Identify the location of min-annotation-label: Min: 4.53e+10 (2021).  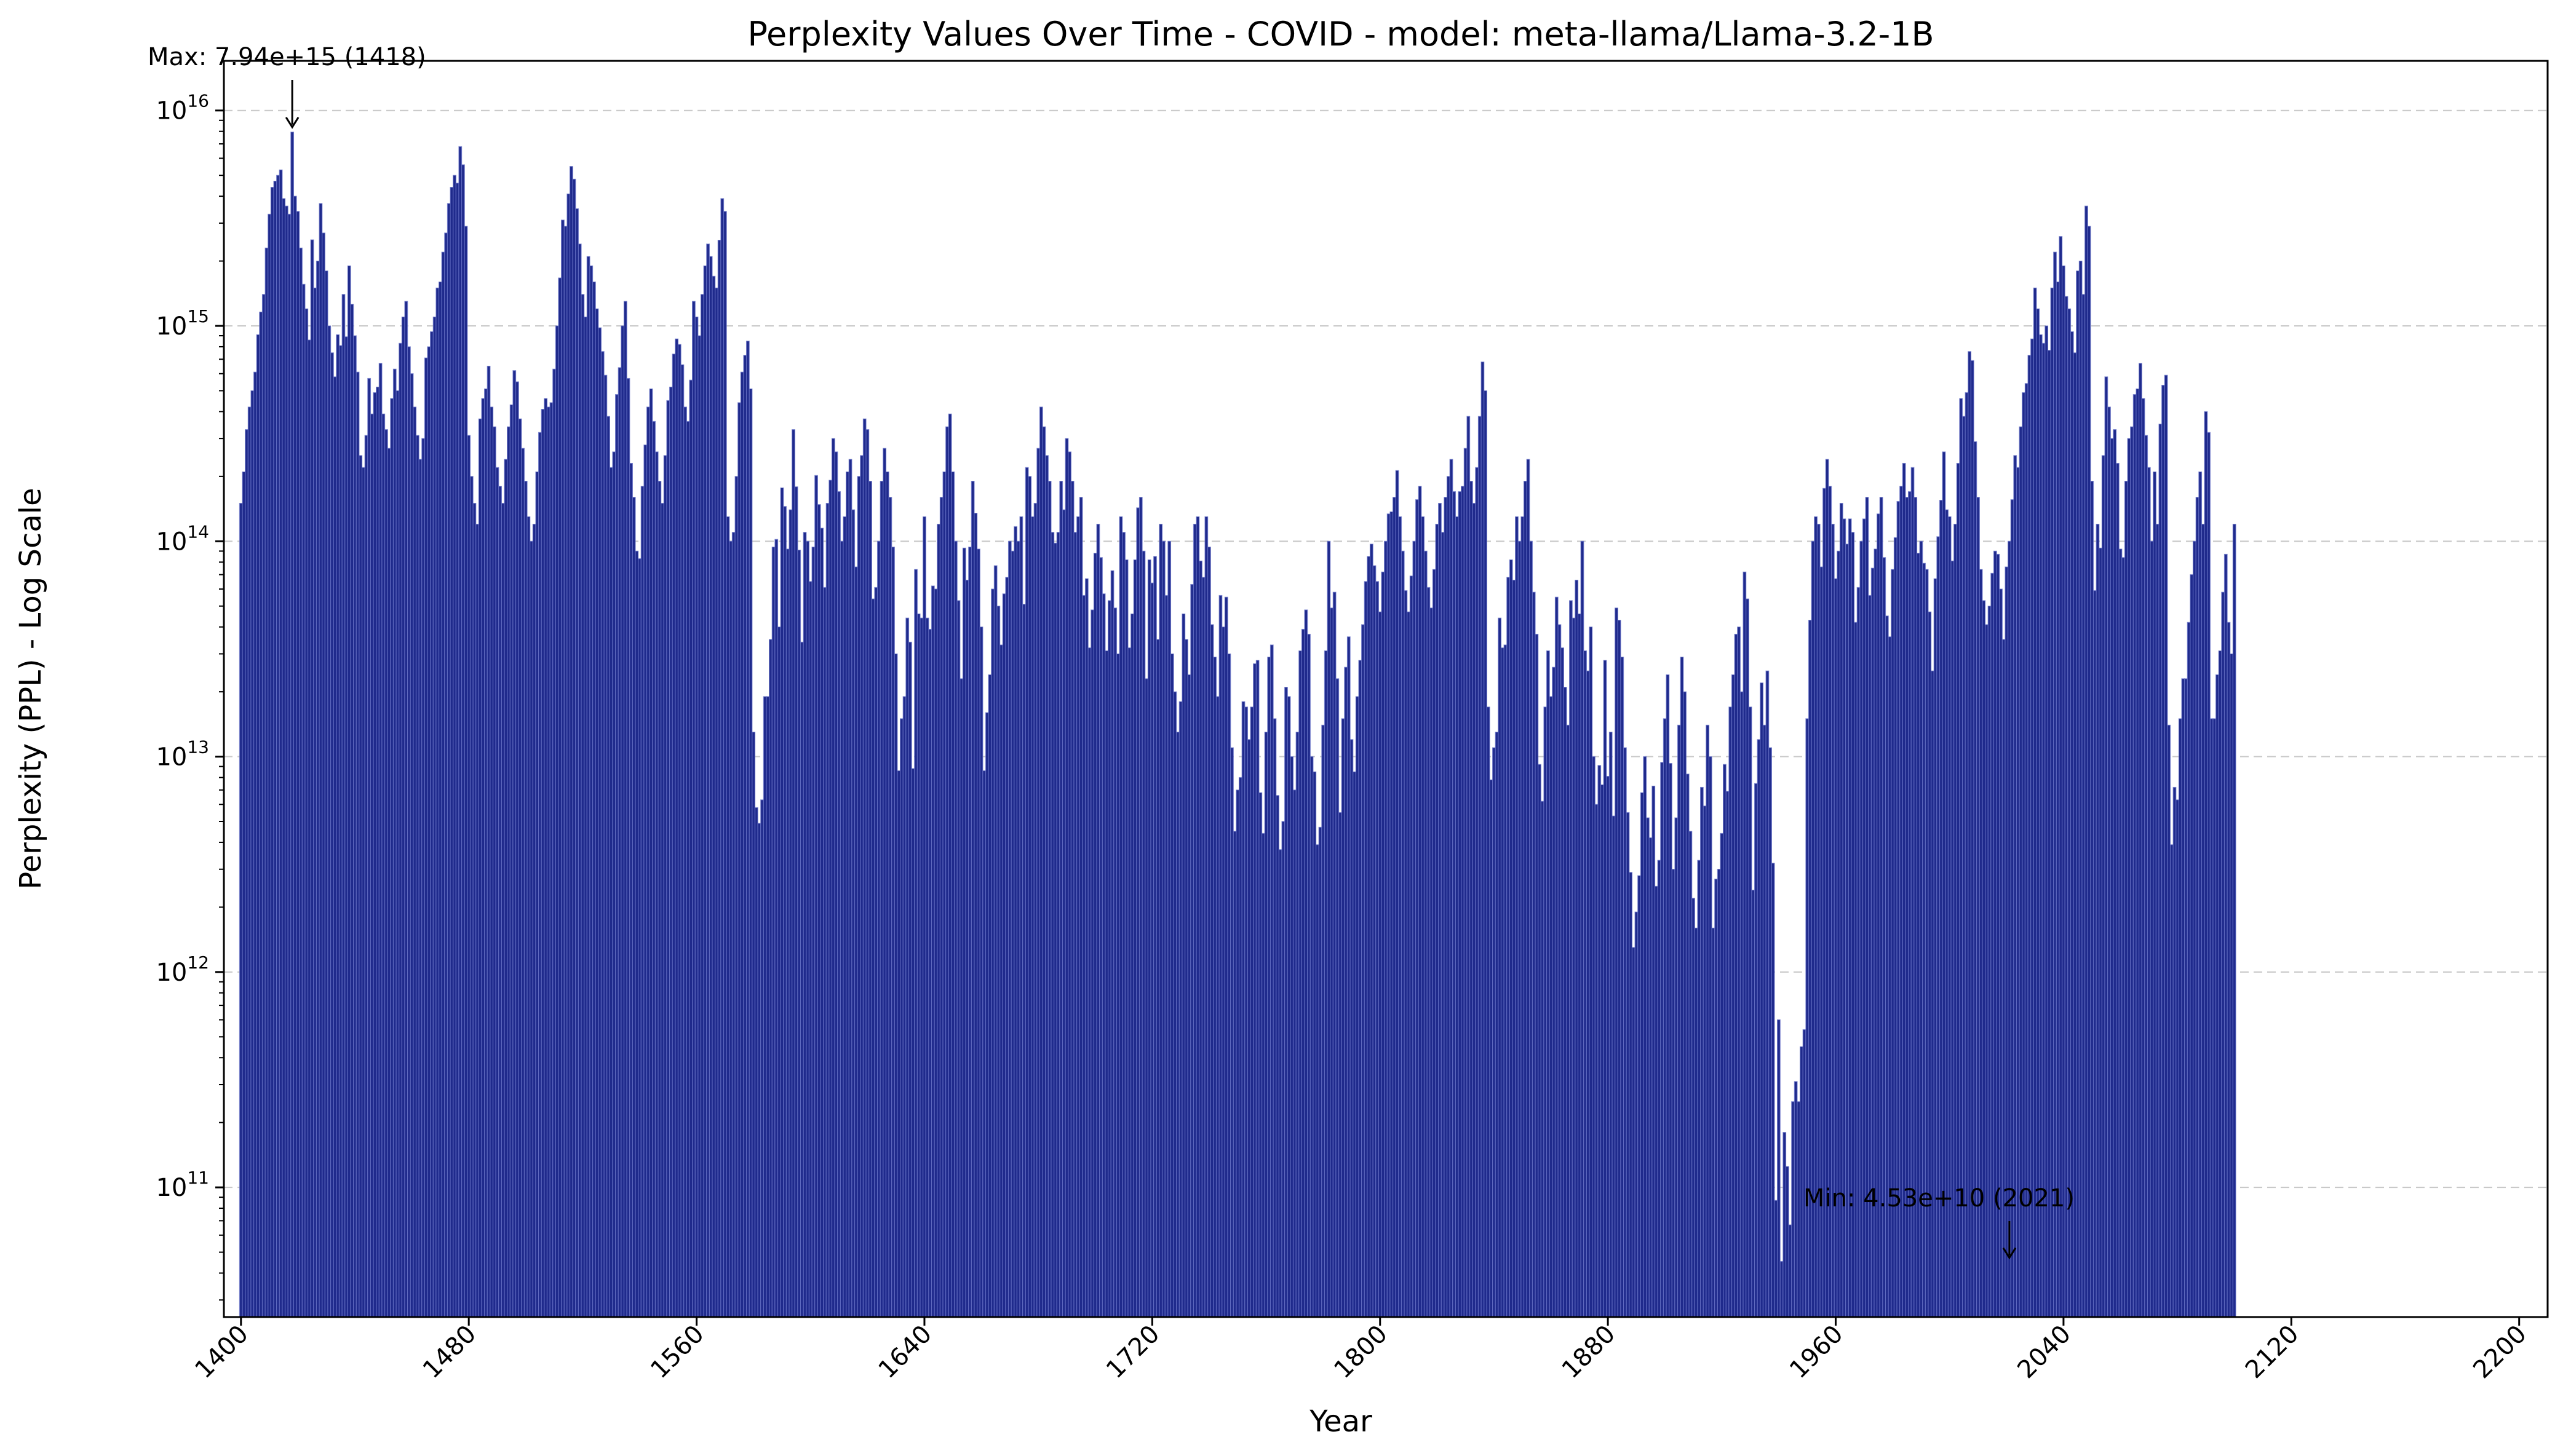
(1939, 1198).